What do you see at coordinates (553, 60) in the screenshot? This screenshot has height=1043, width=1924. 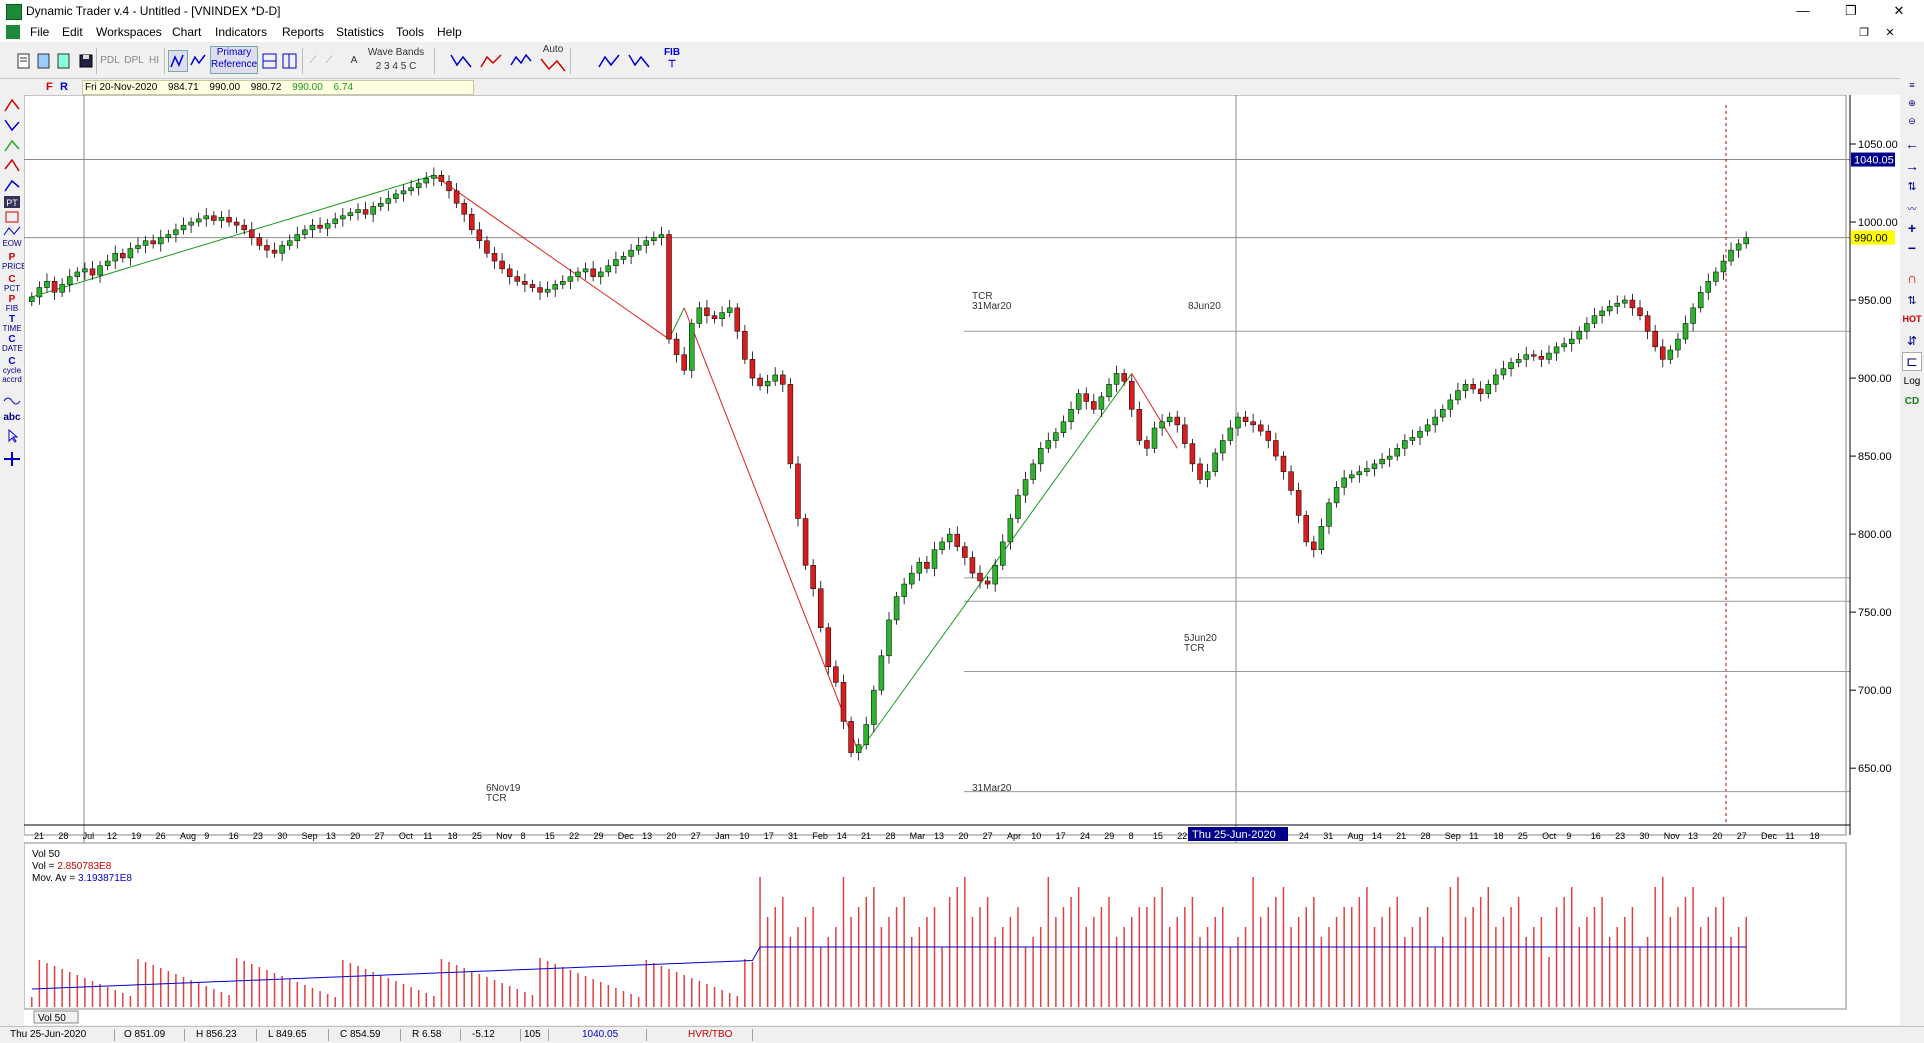 I see `auto-wave-button: Auto` at bounding box center [553, 60].